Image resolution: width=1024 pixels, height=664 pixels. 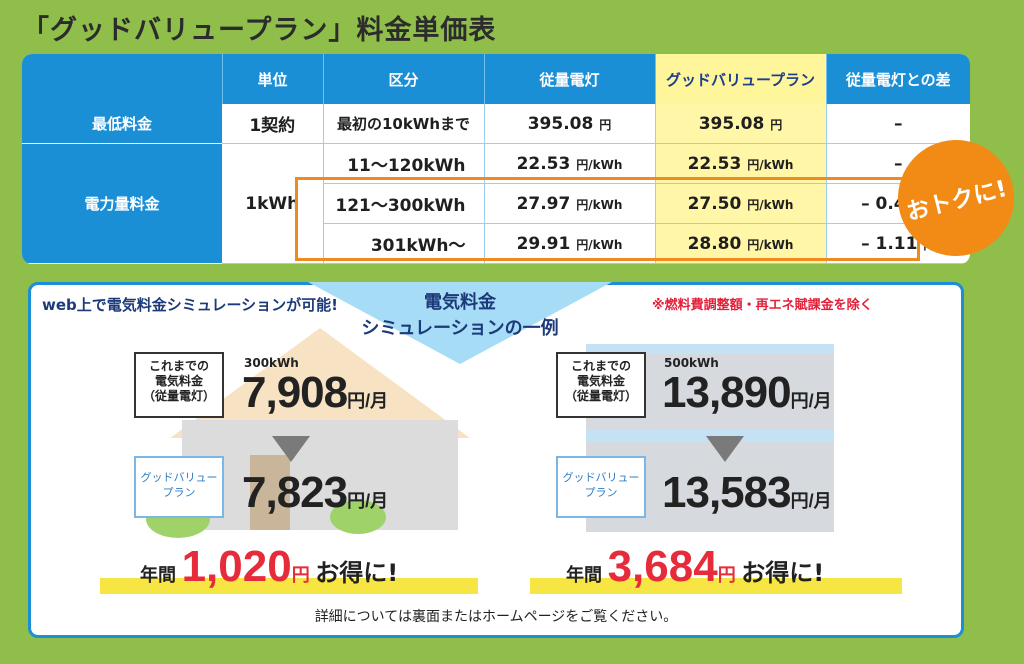 I want to click on value: 27.97, so click(x=543, y=203).